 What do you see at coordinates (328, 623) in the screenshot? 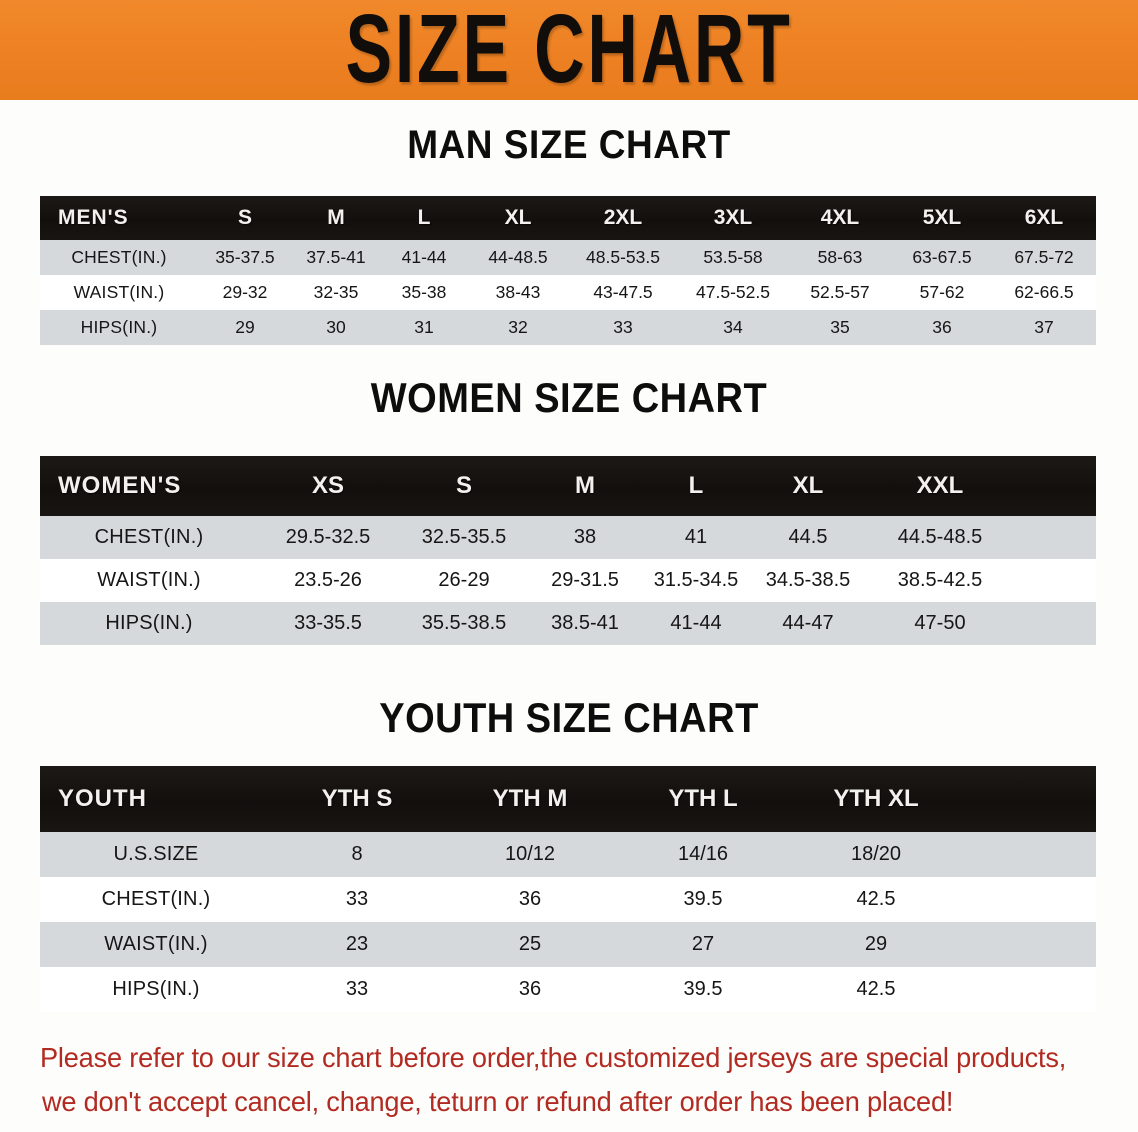
I see `women-cell: 33-35.5` at bounding box center [328, 623].